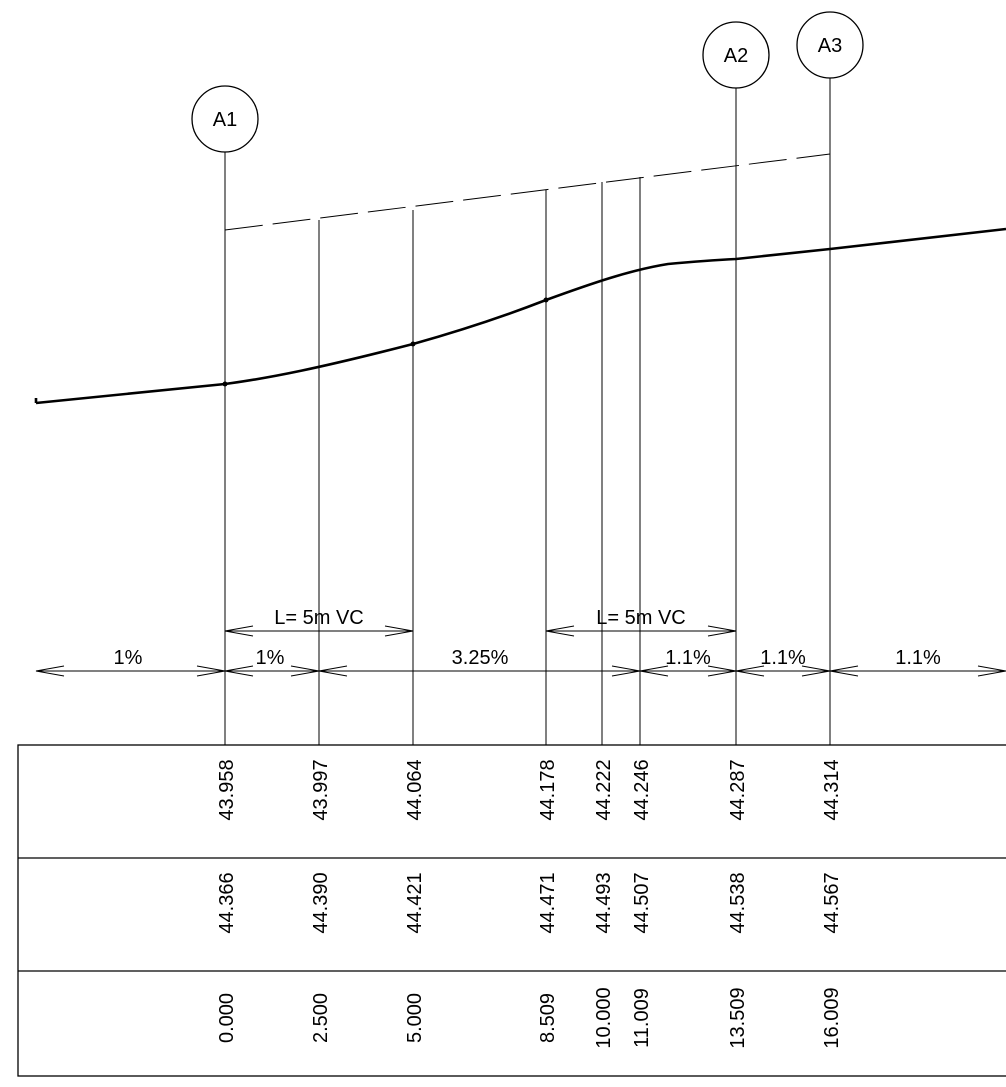 The width and height of the screenshot is (1006, 1087). Describe the element at coordinates (520, 671) in the screenshot. I see `grade-dimension-line` at that location.